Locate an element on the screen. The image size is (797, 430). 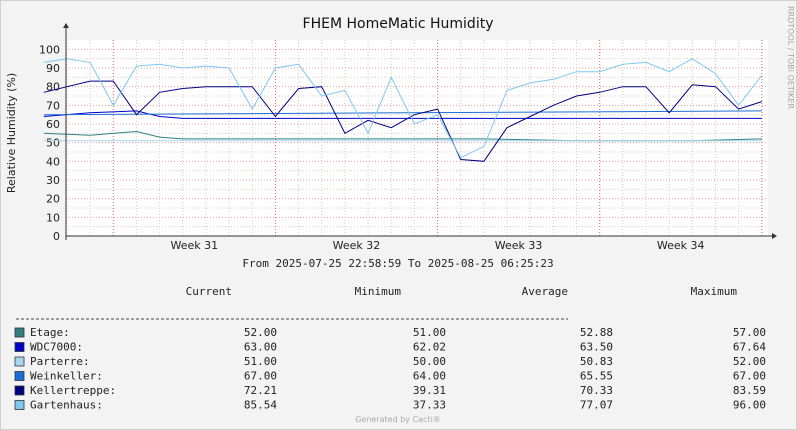
legend-row: Etage: 52.00 51.00 52.88 57.00 is located at coordinates (390, 332).